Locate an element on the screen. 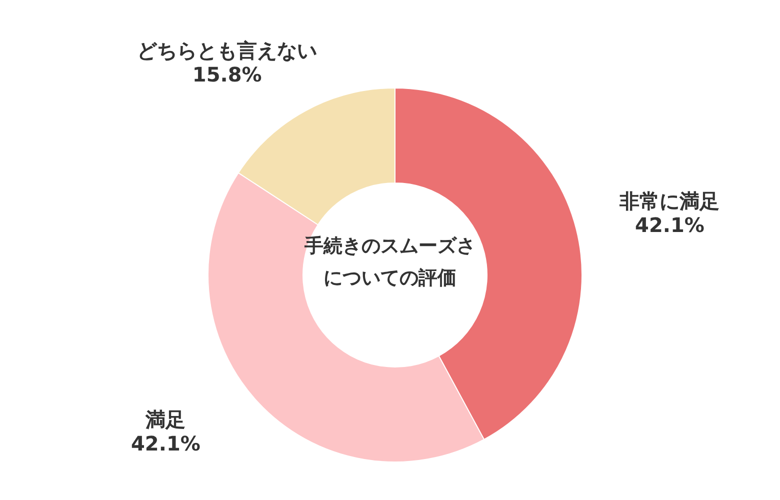 This screenshot has height=500, width=780. slice-label: 満足 is located at coordinates (165, 420).